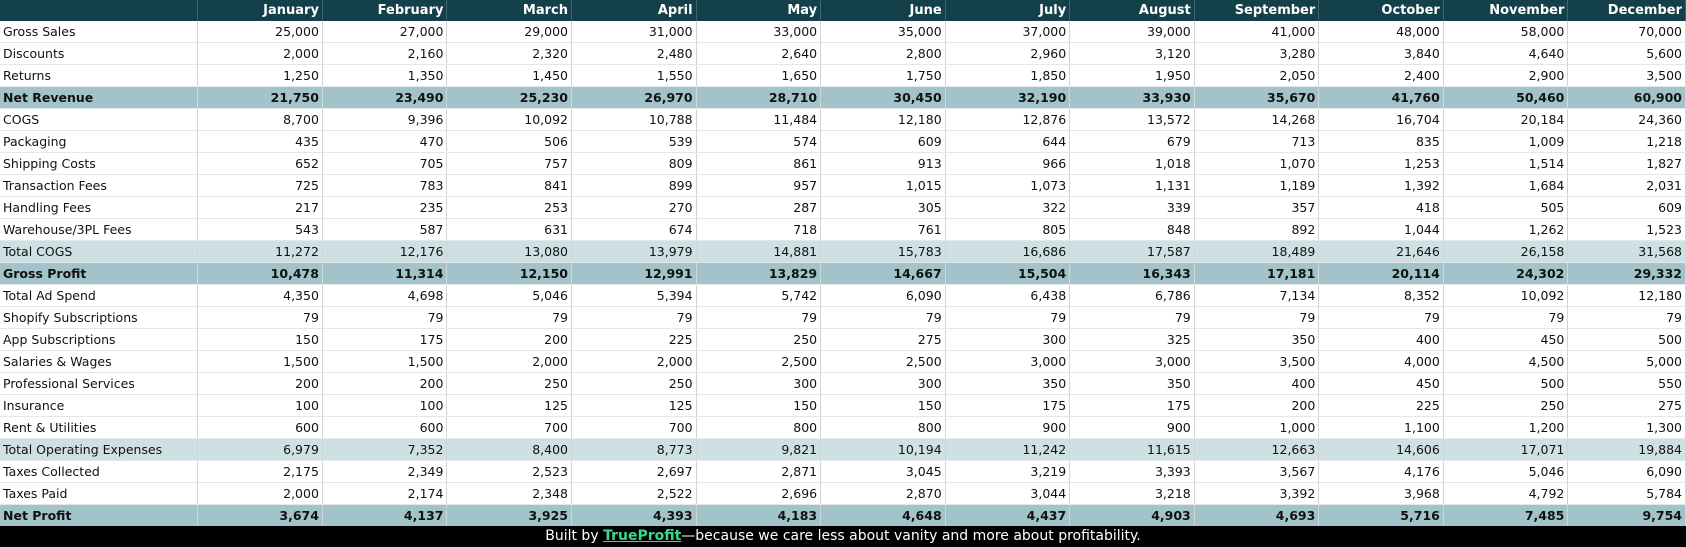  What do you see at coordinates (1132, 383) in the screenshot?
I see `value-cell: 350` at bounding box center [1132, 383].